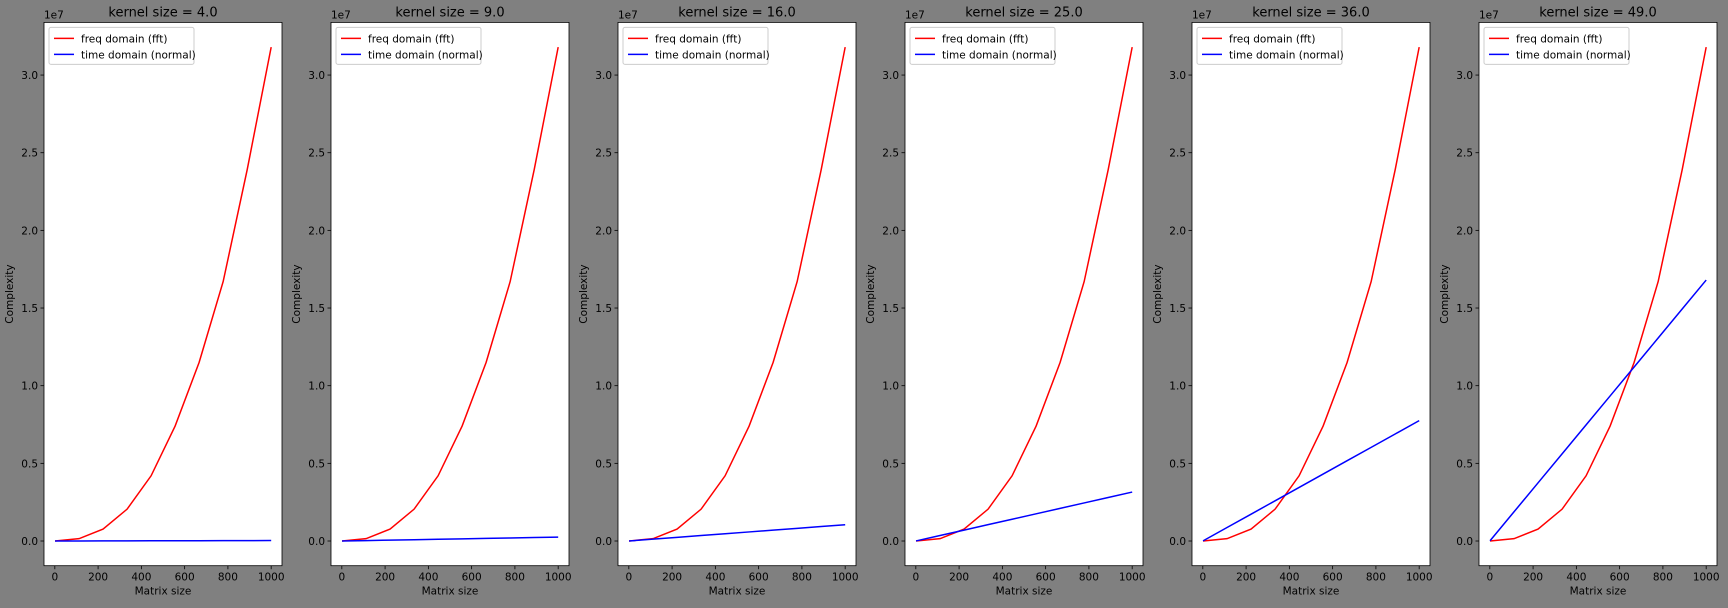 The image size is (1728, 608). What do you see at coordinates (736, 12) in the screenshot?
I see `subplot-title: kernel size = 16.0` at bounding box center [736, 12].